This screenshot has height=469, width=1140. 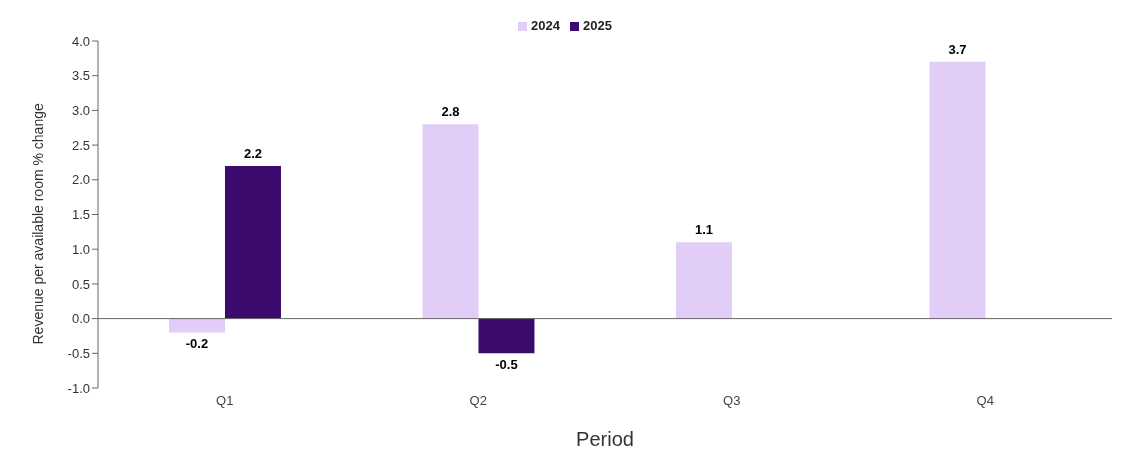 I want to click on x-tick-label: Q3, so click(x=732, y=401).